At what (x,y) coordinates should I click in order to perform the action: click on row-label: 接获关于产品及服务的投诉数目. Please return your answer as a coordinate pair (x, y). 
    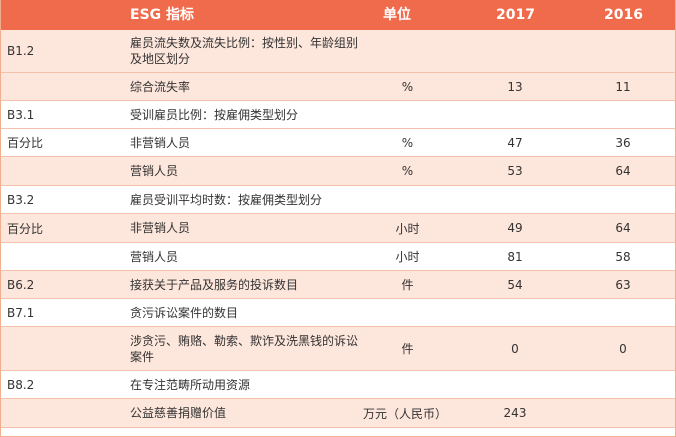
    Looking at the image, I should click on (214, 284).